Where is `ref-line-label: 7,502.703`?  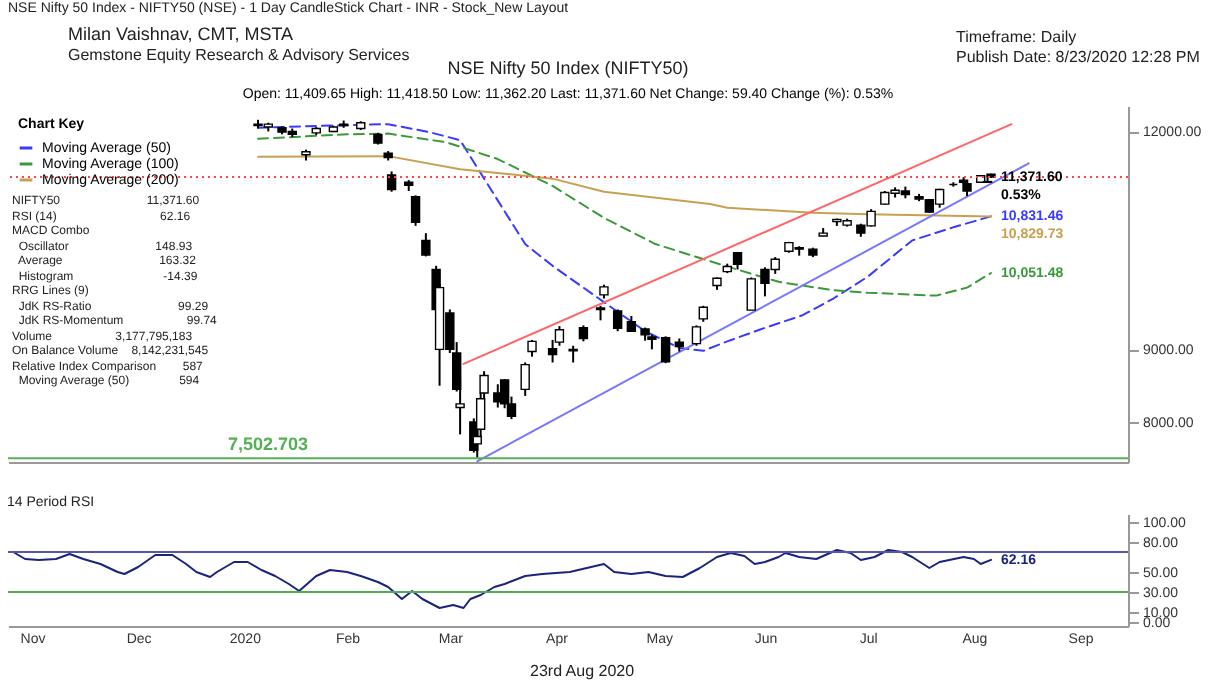 ref-line-label: 7,502.703 is located at coordinates (267, 444).